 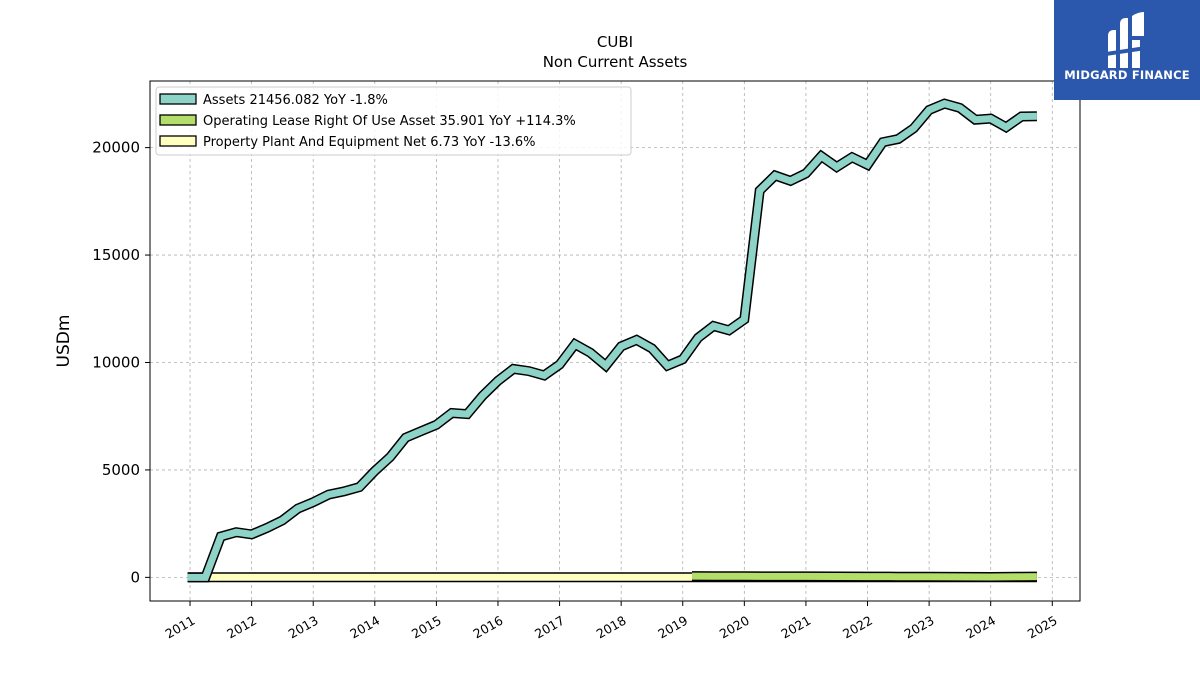 What do you see at coordinates (1042, 627) in the screenshot?
I see `x-tick-label: 2025` at bounding box center [1042, 627].